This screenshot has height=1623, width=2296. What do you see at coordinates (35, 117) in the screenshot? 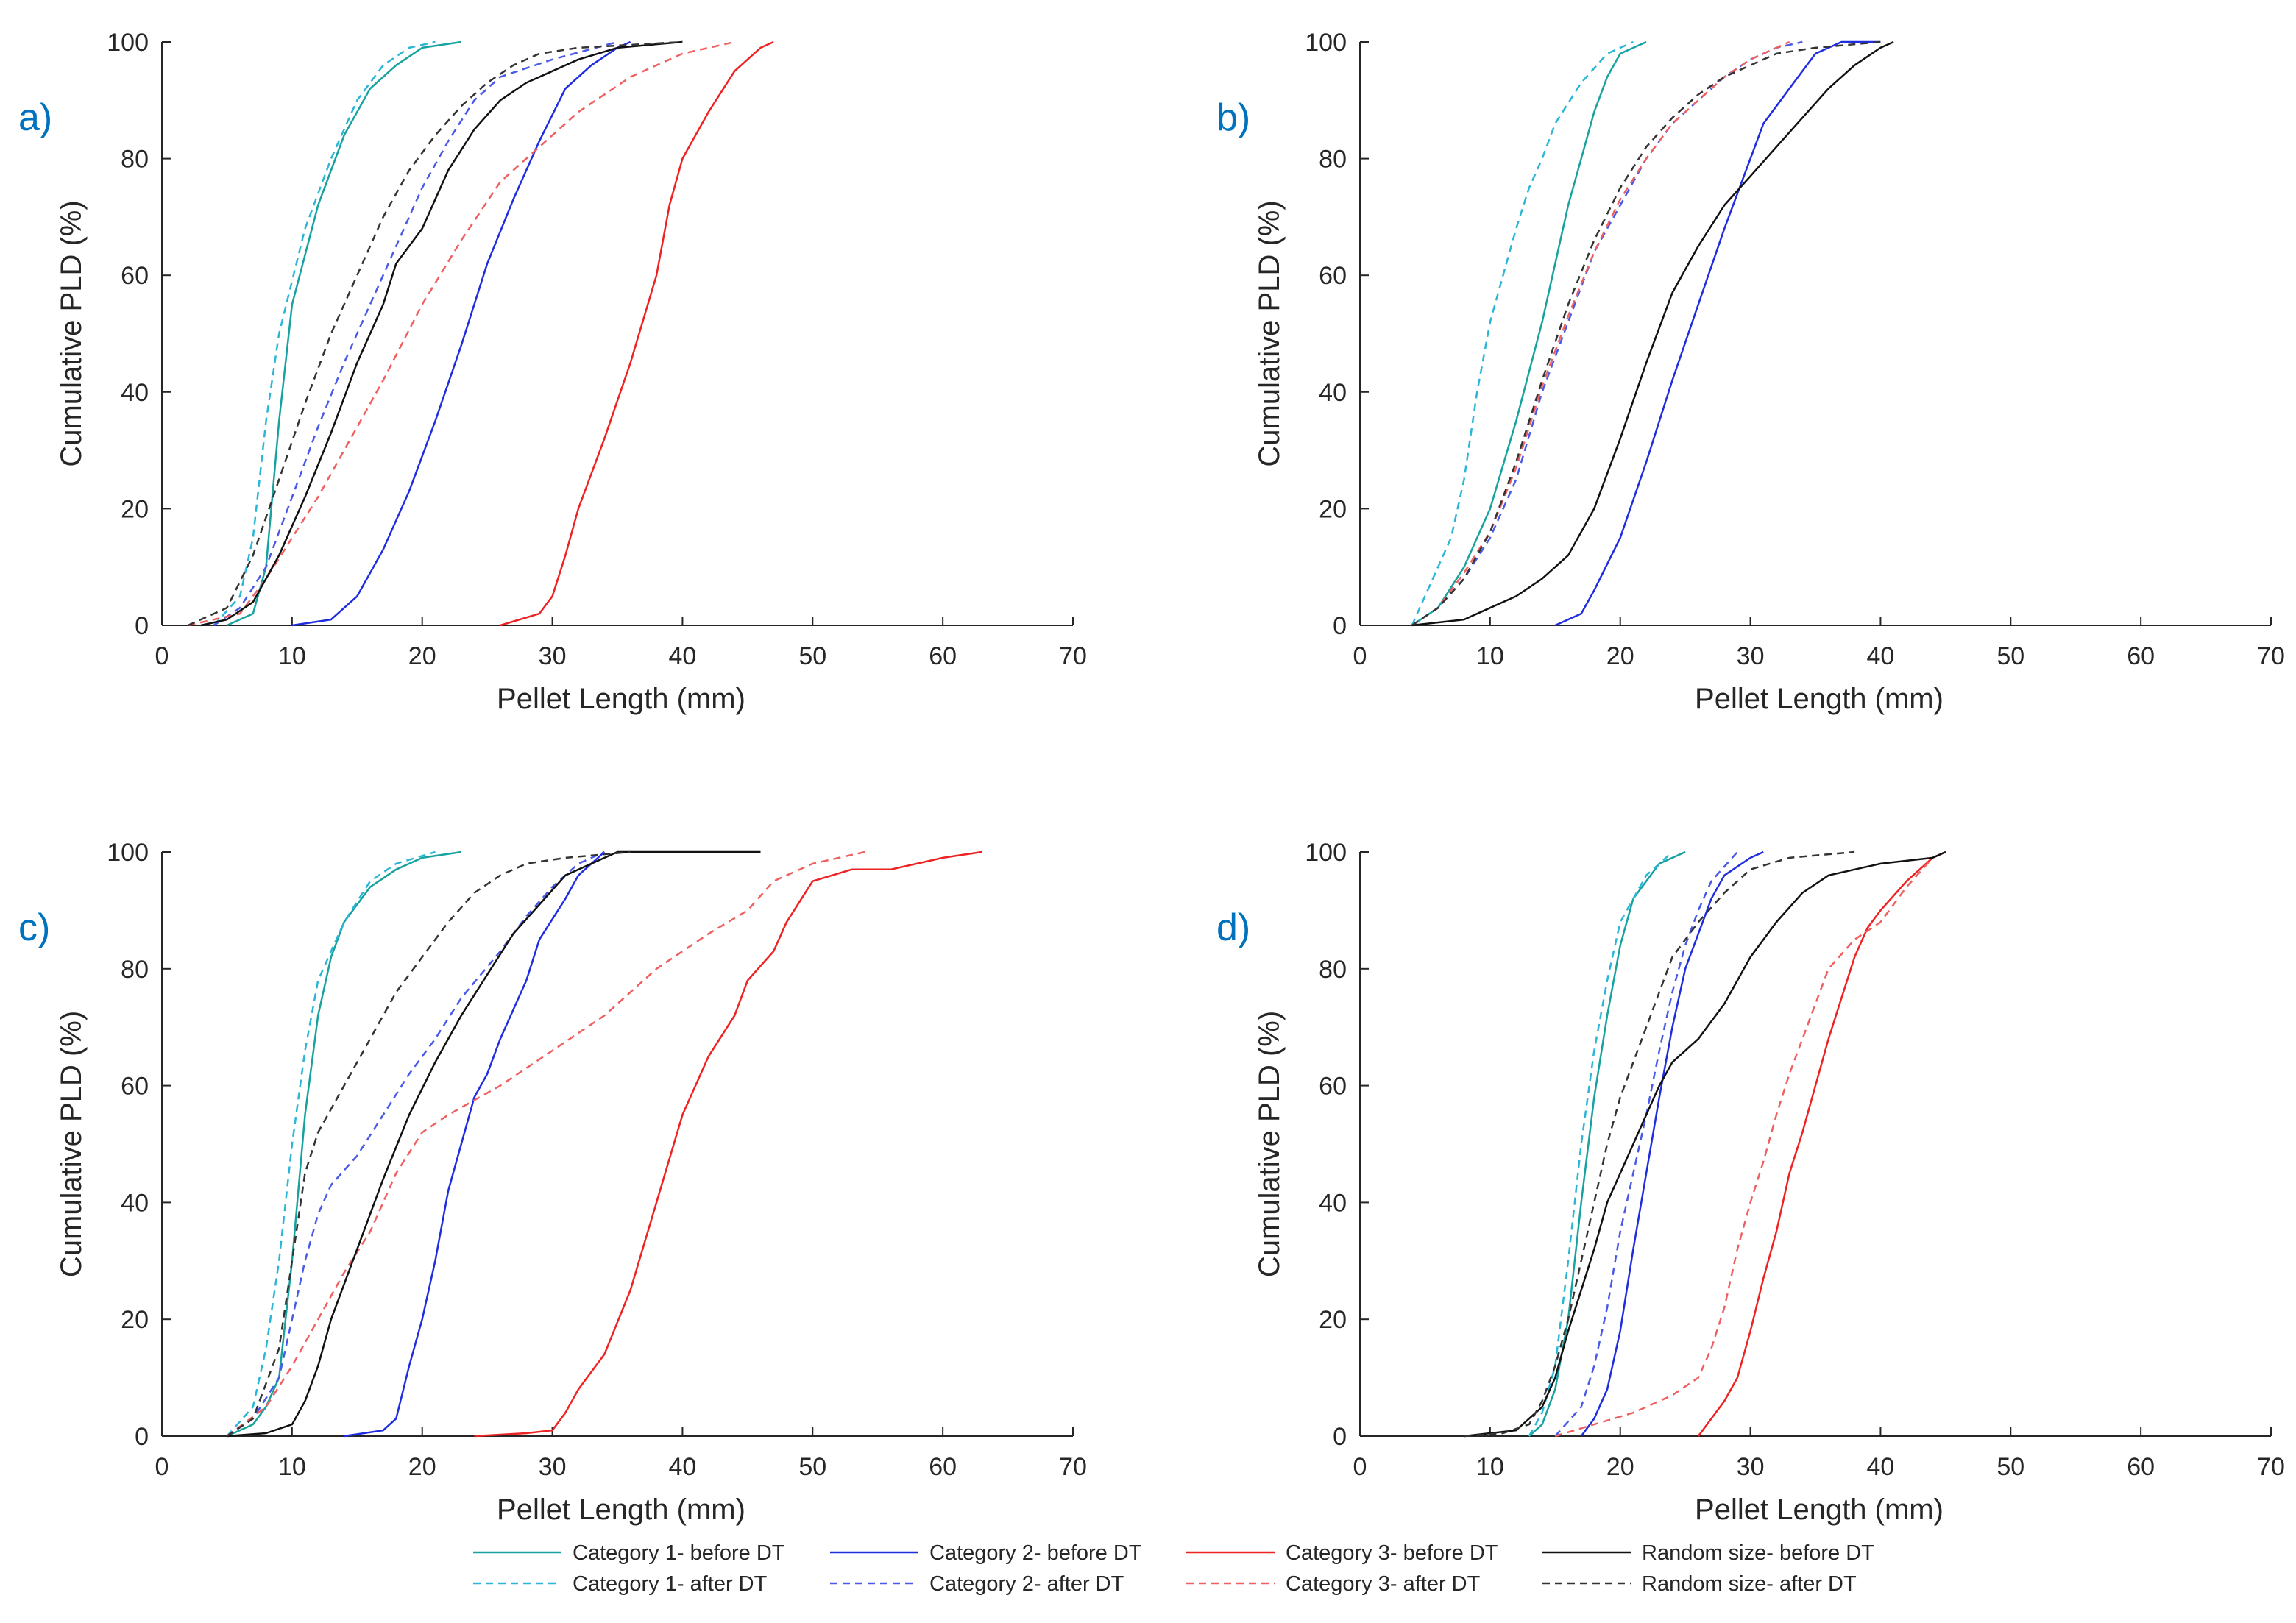
I see `panel-letter: a)` at bounding box center [35, 117].